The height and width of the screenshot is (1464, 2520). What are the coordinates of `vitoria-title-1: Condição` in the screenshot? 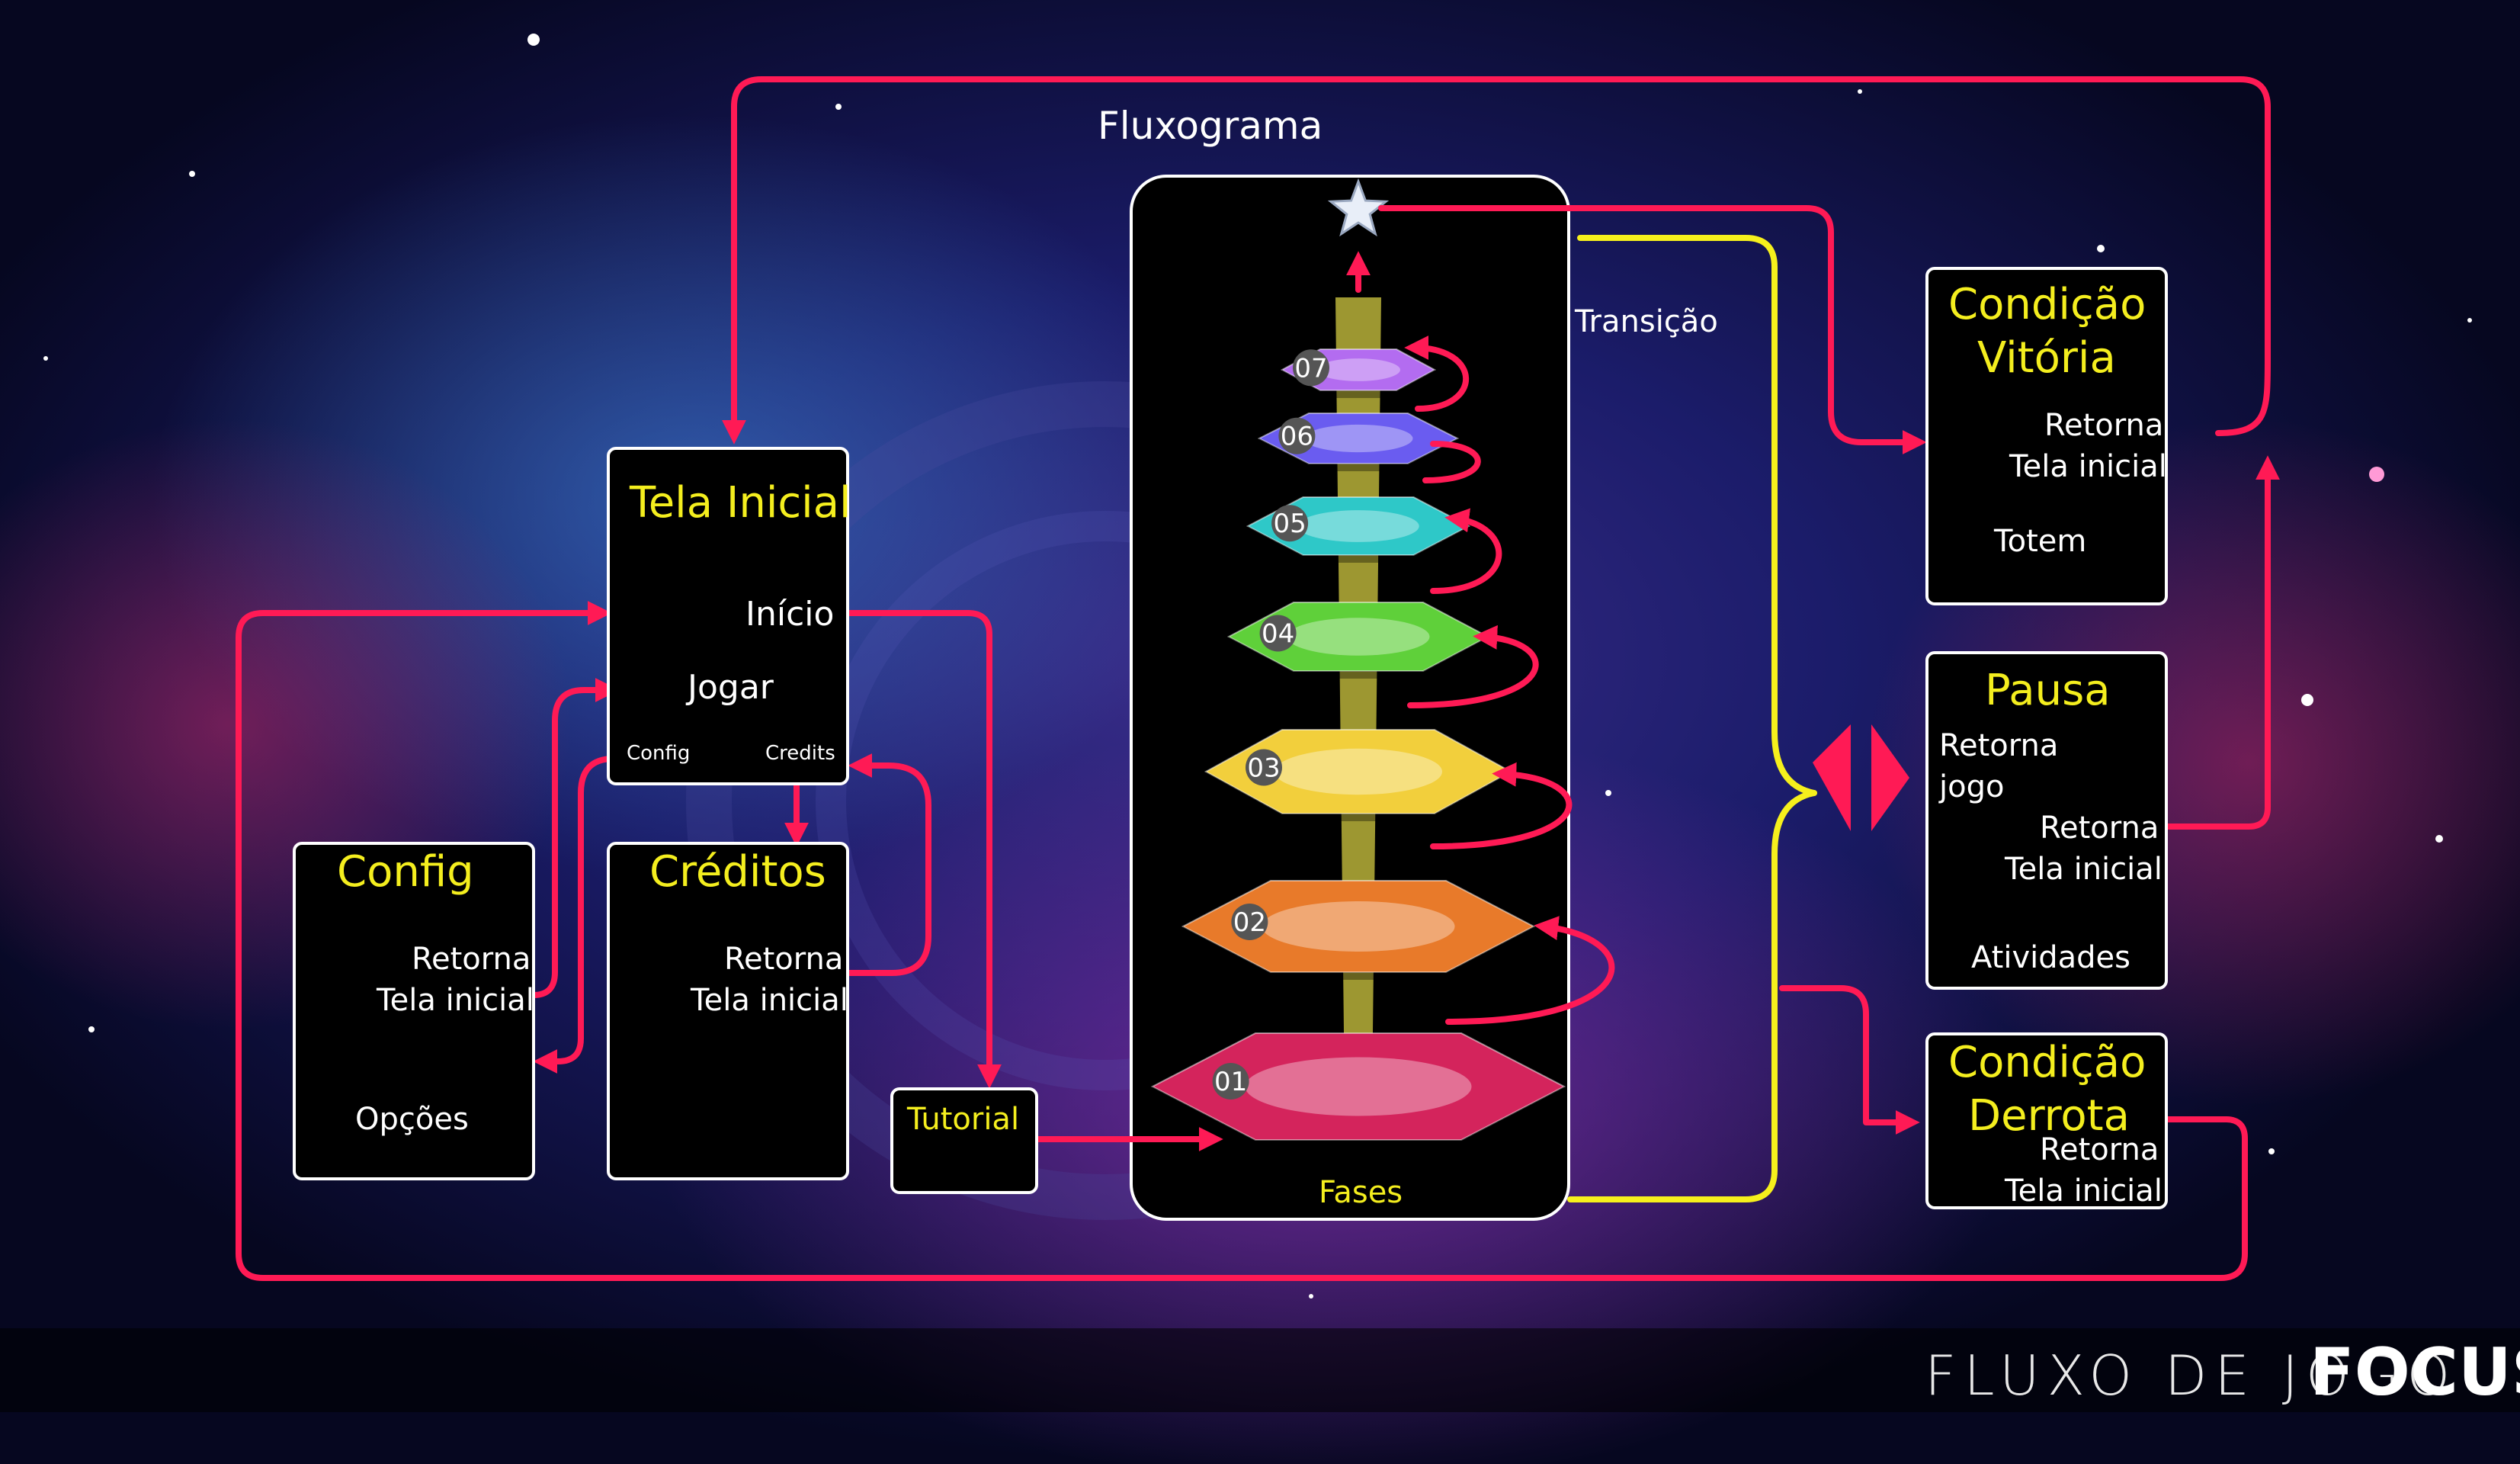 It's located at (2047, 304).